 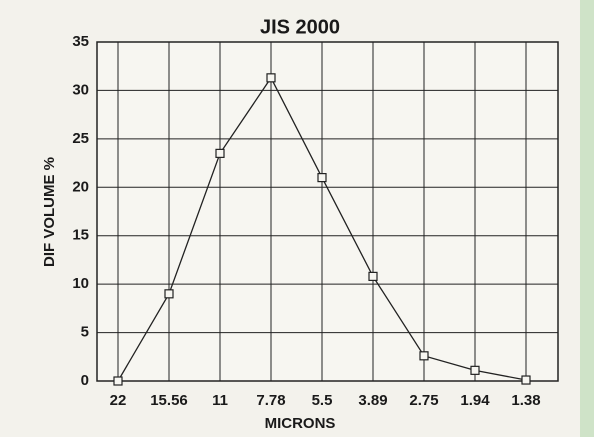 What do you see at coordinates (587, 218) in the screenshot?
I see `page-edge` at bounding box center [587, 218].